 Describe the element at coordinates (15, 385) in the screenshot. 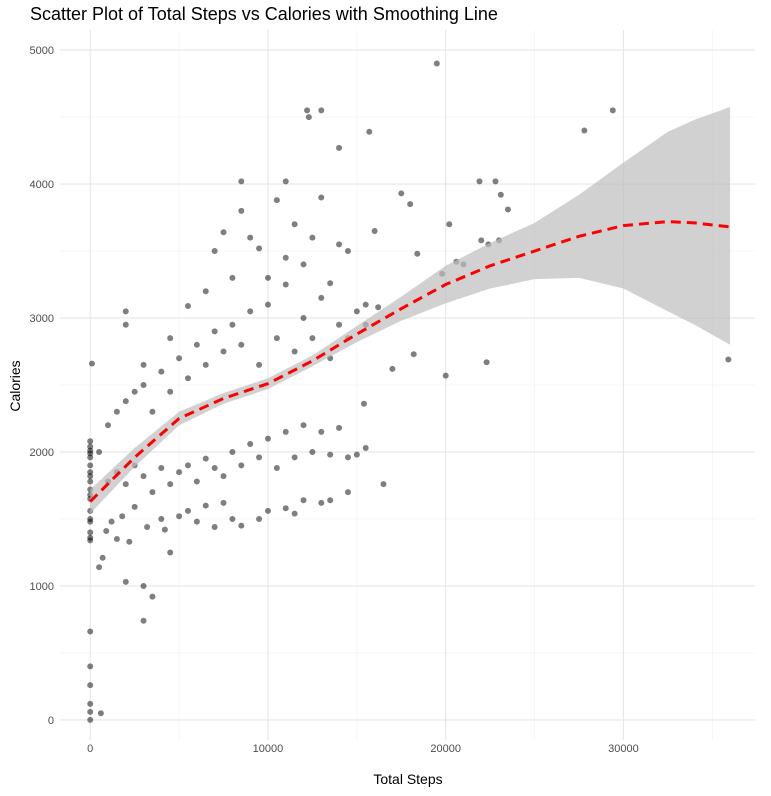

I see `y-axis-label: Calories` at that location.